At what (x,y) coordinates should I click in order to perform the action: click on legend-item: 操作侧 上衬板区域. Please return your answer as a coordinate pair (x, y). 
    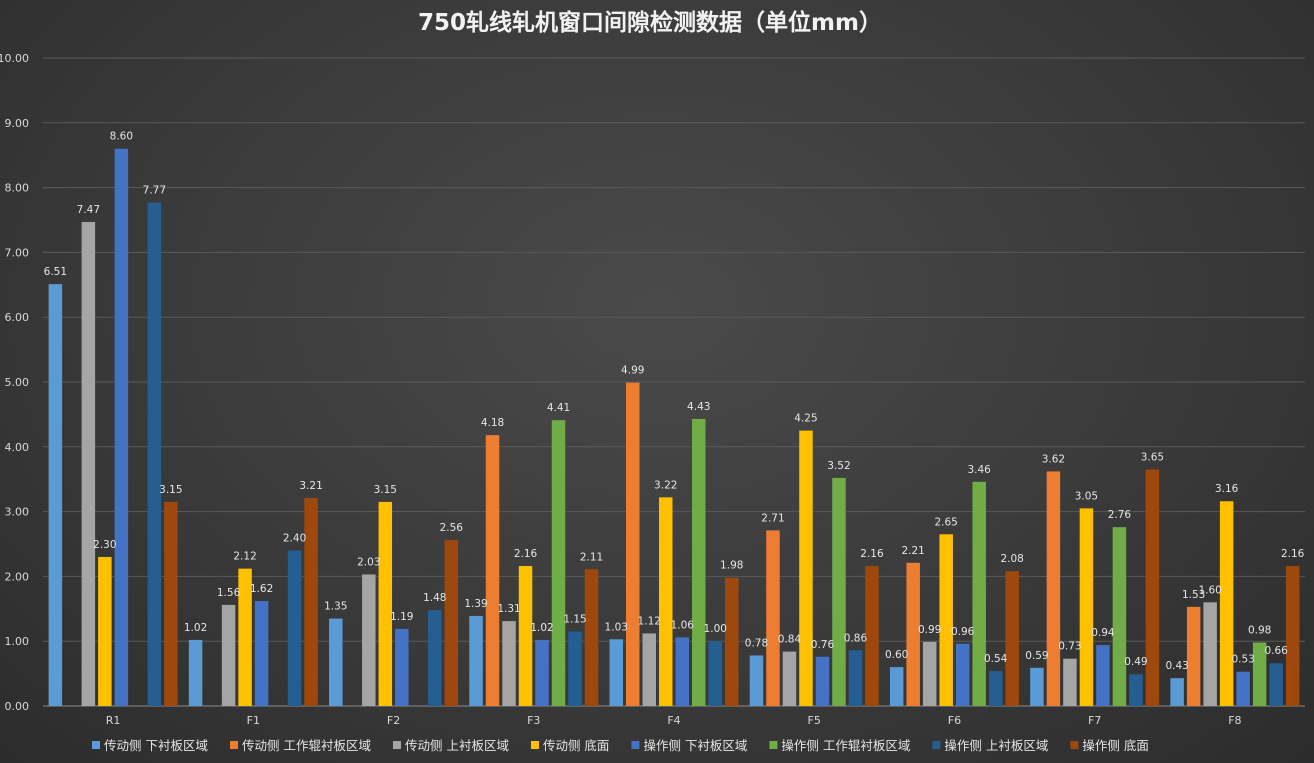
    Looking at the image, I should click on (990, 745).